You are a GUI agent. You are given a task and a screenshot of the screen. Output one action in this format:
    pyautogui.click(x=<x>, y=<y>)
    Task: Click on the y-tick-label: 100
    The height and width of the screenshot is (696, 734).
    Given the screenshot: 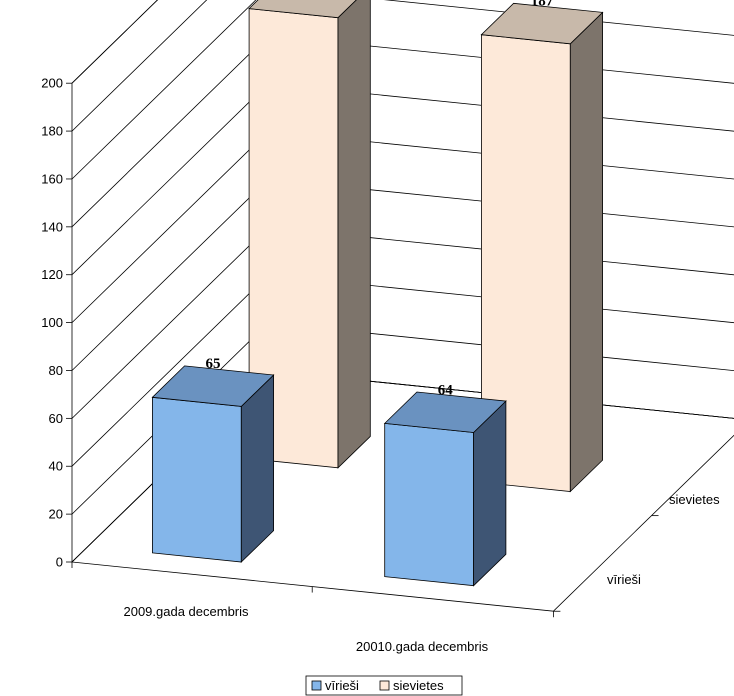 What is the action you would take?
    pyautogui.click(x=52, y=322)
    